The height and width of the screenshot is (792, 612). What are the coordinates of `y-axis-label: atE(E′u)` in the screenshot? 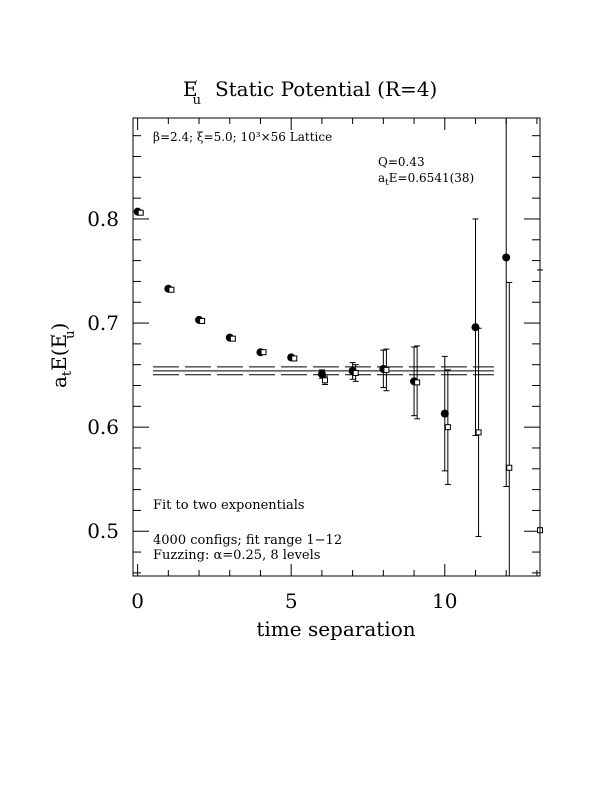 It's located at (62, 355).